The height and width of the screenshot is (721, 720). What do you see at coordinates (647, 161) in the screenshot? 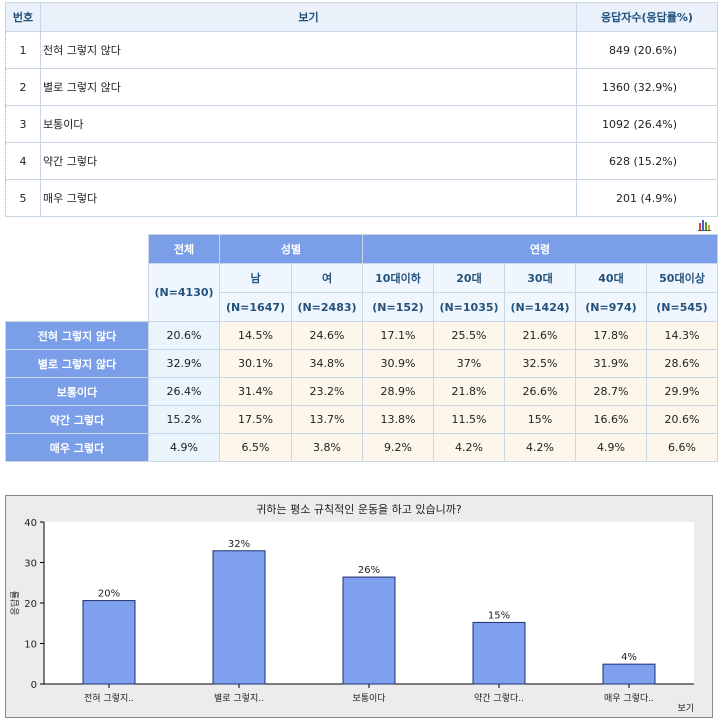
I see `result-count: 628 (15.2%)` at bounding box center [647, 161].